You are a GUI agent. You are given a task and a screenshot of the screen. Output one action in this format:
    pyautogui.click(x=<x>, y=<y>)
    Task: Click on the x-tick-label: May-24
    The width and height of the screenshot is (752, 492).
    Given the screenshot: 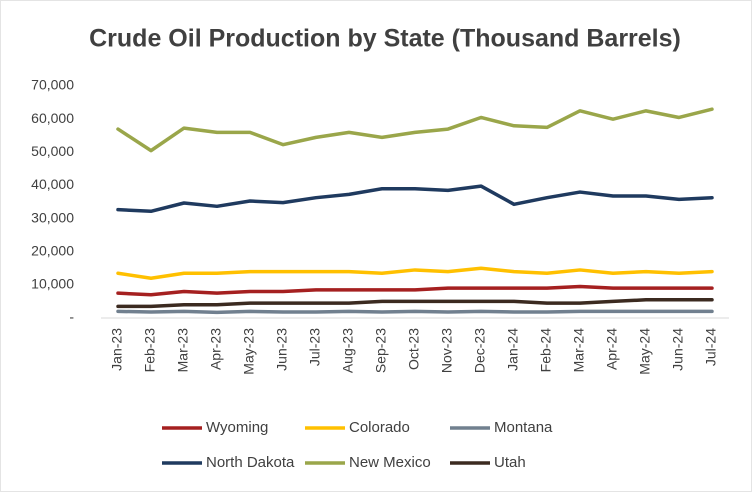 What is the action you would take?
    pyautogui.click(x=645, y=351)
    